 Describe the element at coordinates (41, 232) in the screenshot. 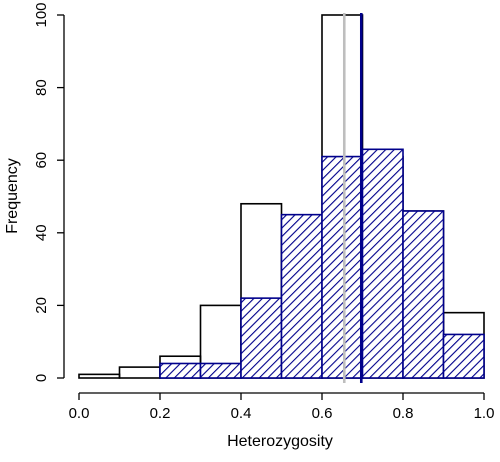

I see `y-tick-label: 40` at that location.